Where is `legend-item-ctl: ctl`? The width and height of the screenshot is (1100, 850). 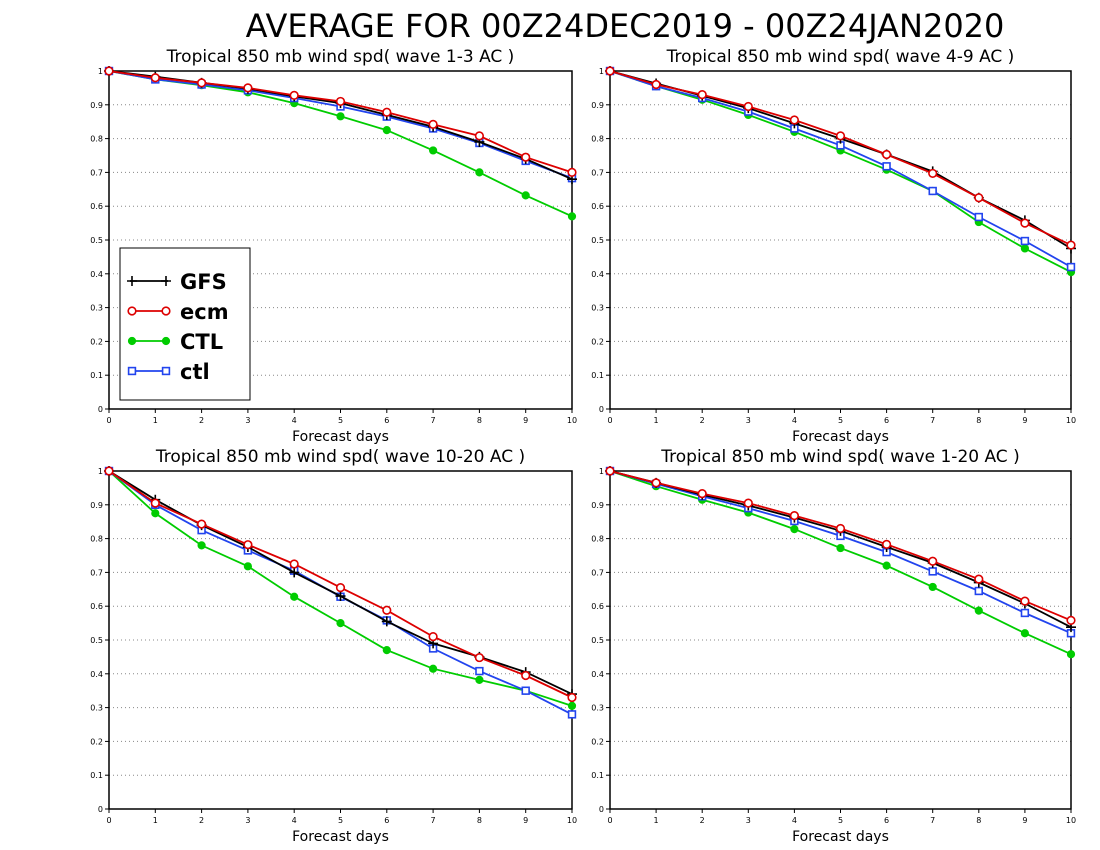 legend-item-ctl: ctl is located at coordinates (168, 372).